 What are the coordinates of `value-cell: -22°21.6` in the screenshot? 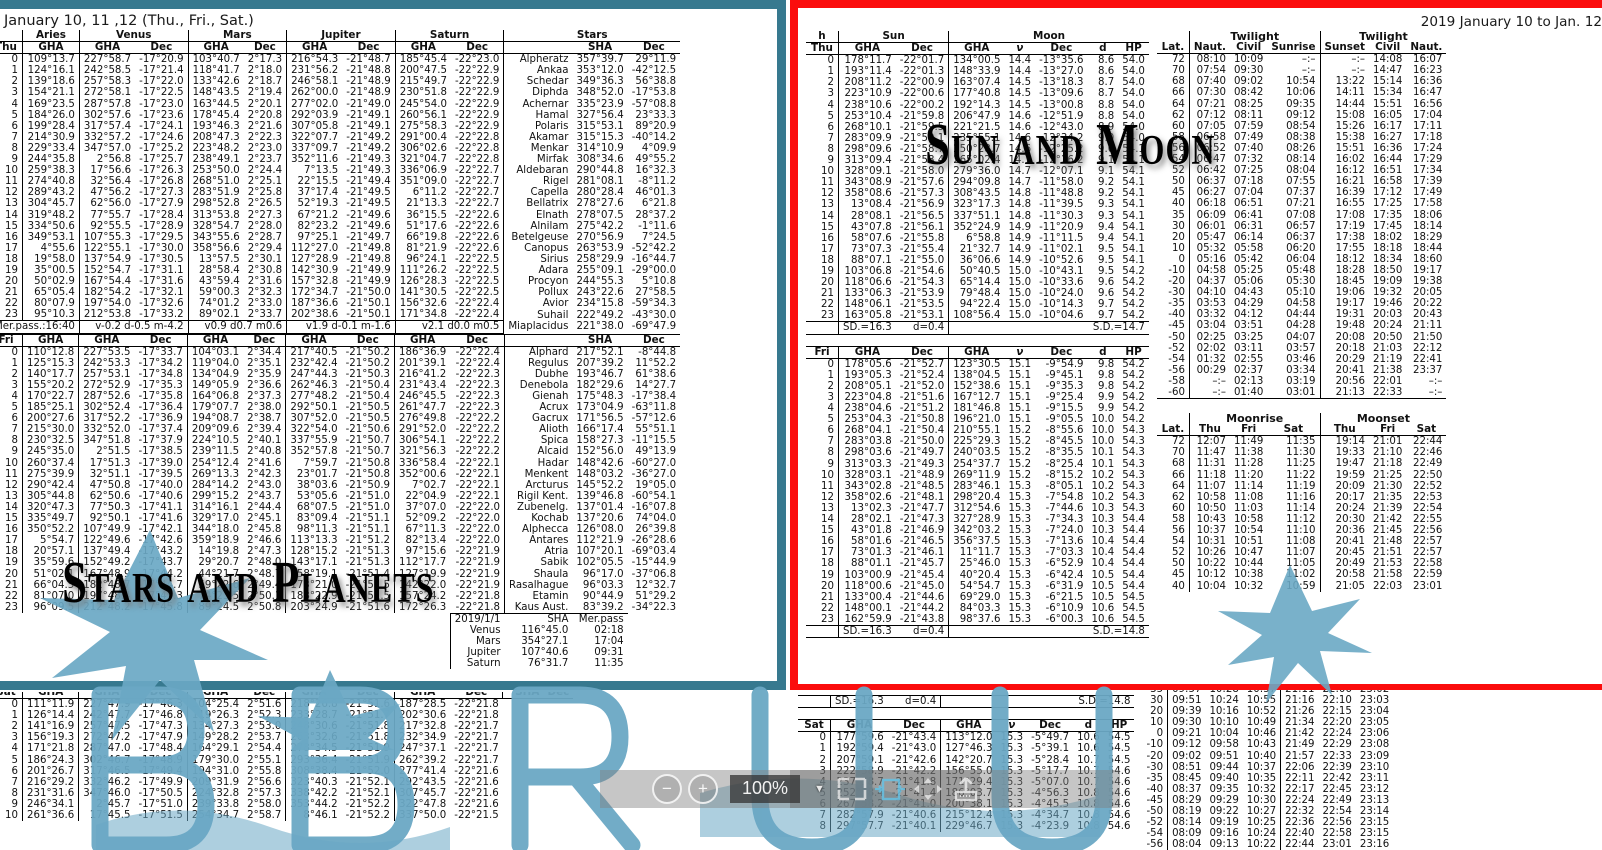 It's located at (476, 782).